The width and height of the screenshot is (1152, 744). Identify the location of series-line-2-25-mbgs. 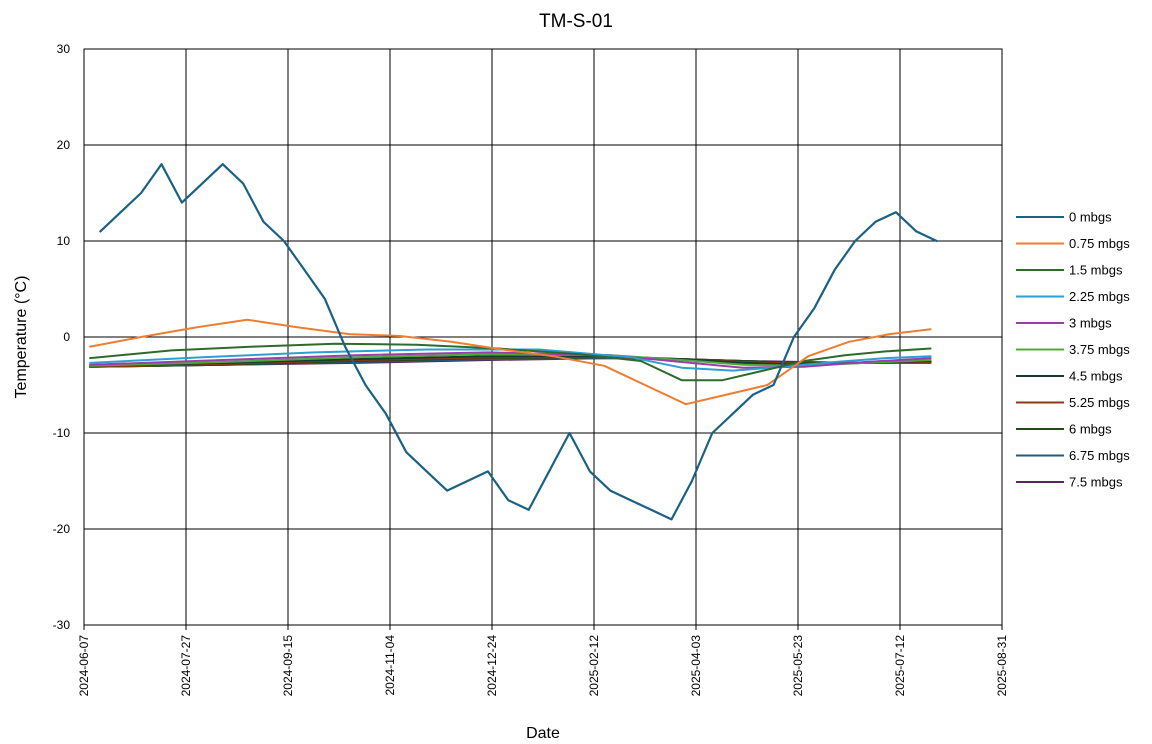
(510, 360).